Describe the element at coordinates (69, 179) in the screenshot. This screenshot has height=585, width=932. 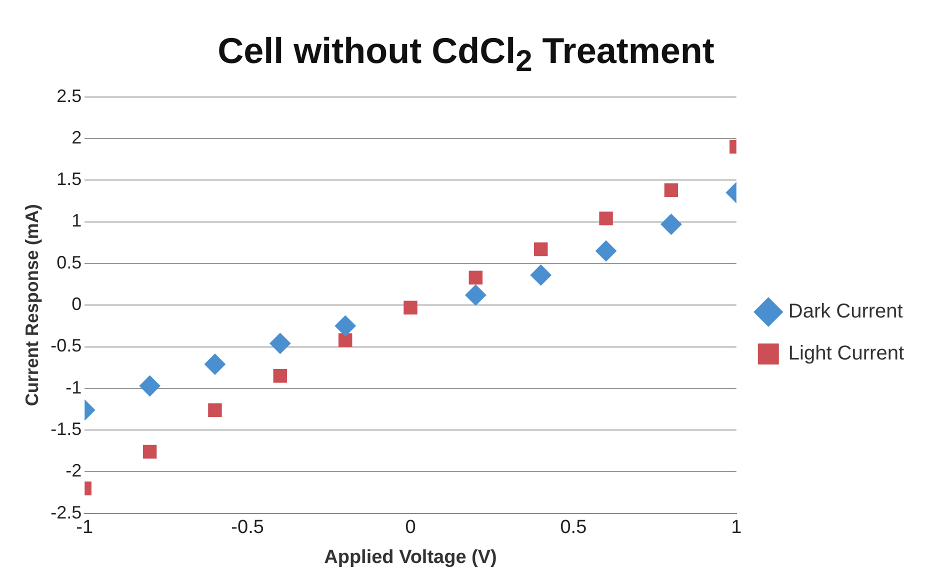
I see `y-tick-label: 1.5` at that location.